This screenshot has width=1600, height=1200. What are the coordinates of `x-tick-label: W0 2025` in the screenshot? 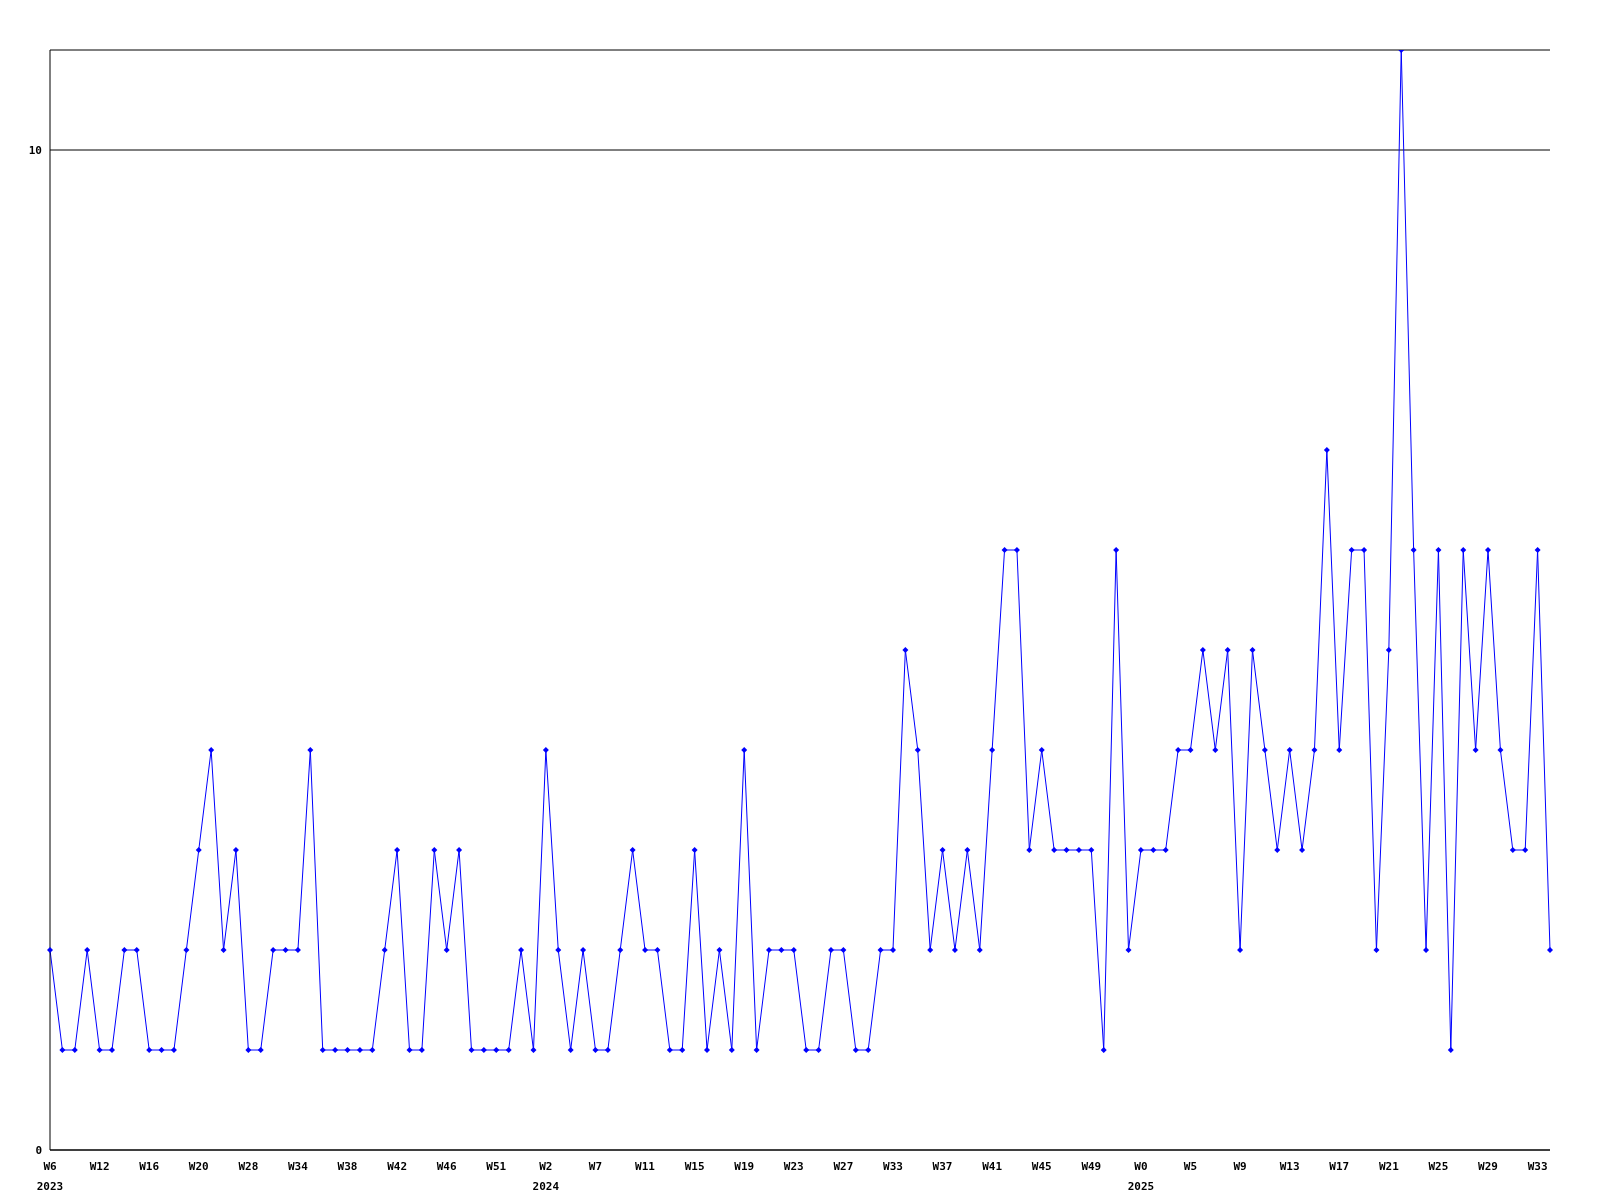 It's located at (1141, 1176).